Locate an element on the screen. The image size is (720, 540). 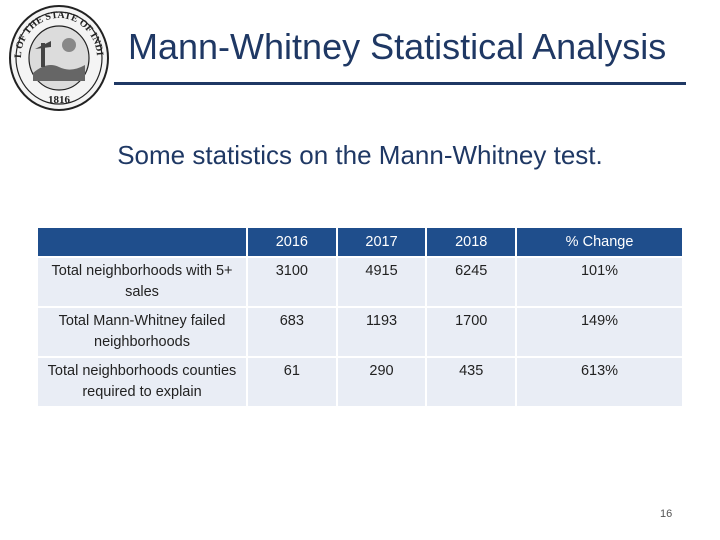
row-label: Total Mann-Whitney failed neighborhoods is located at coordinates (142, 332).